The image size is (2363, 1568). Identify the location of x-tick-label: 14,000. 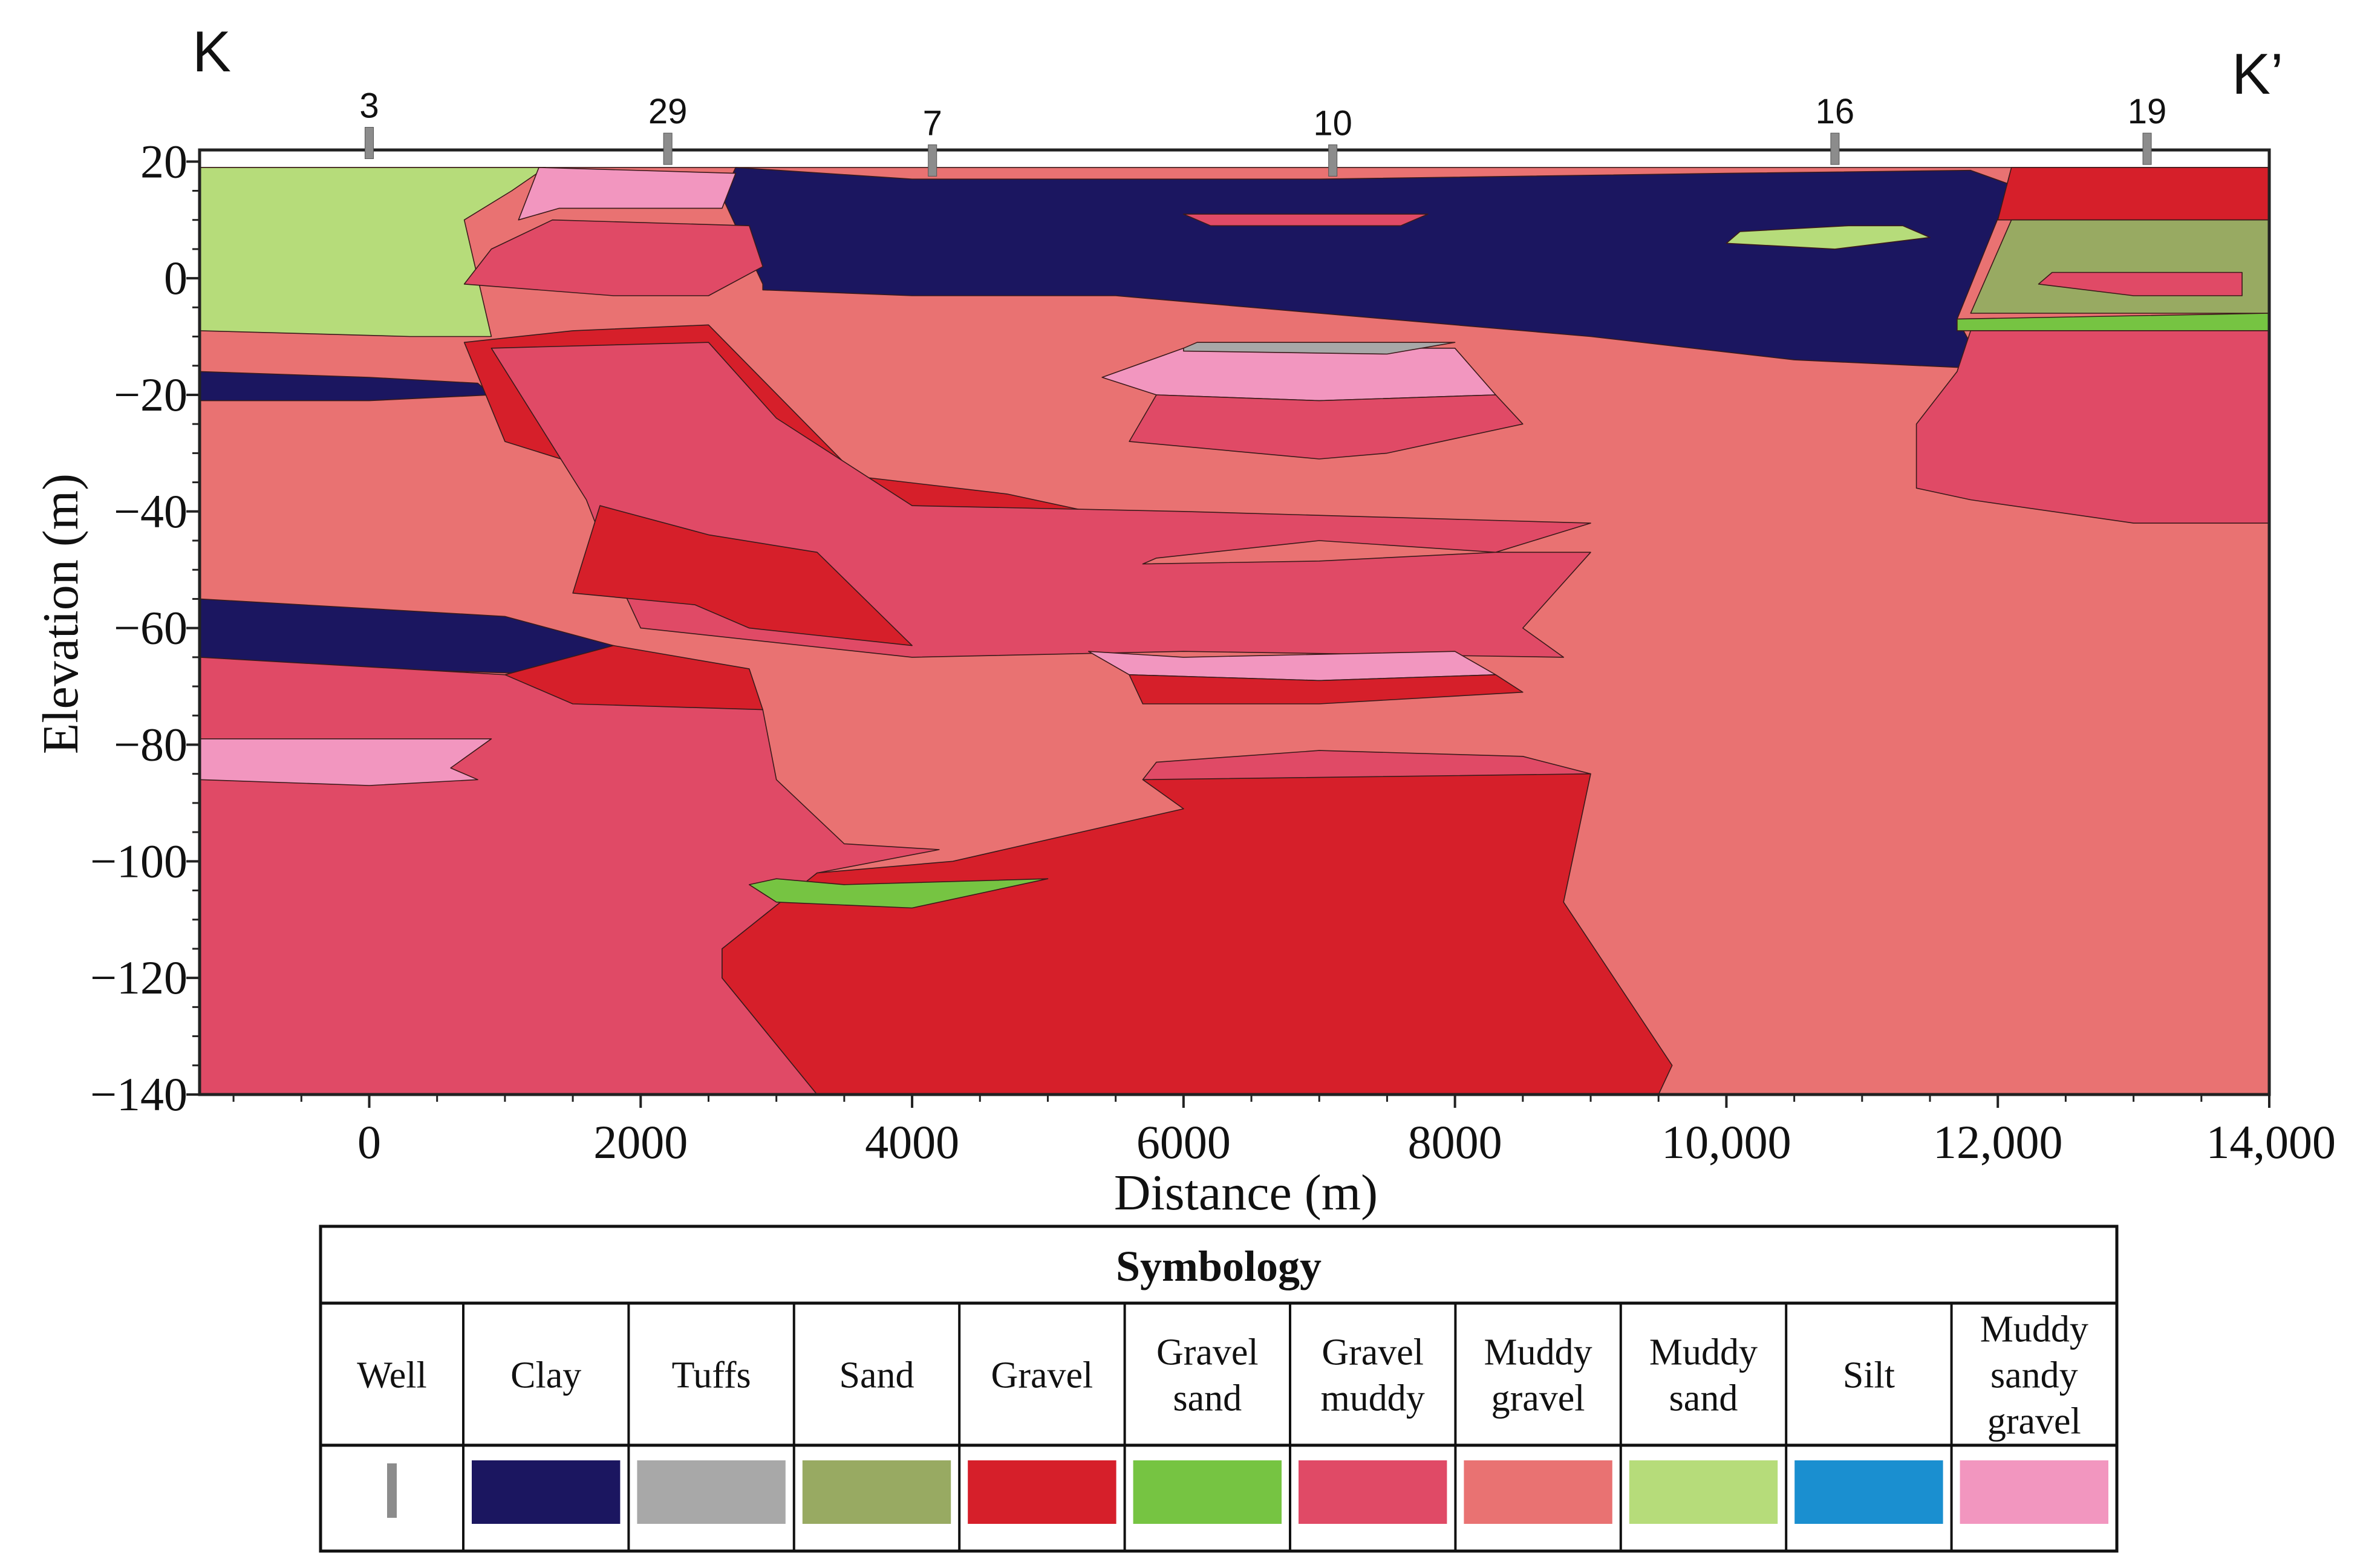
(2271, 1142).